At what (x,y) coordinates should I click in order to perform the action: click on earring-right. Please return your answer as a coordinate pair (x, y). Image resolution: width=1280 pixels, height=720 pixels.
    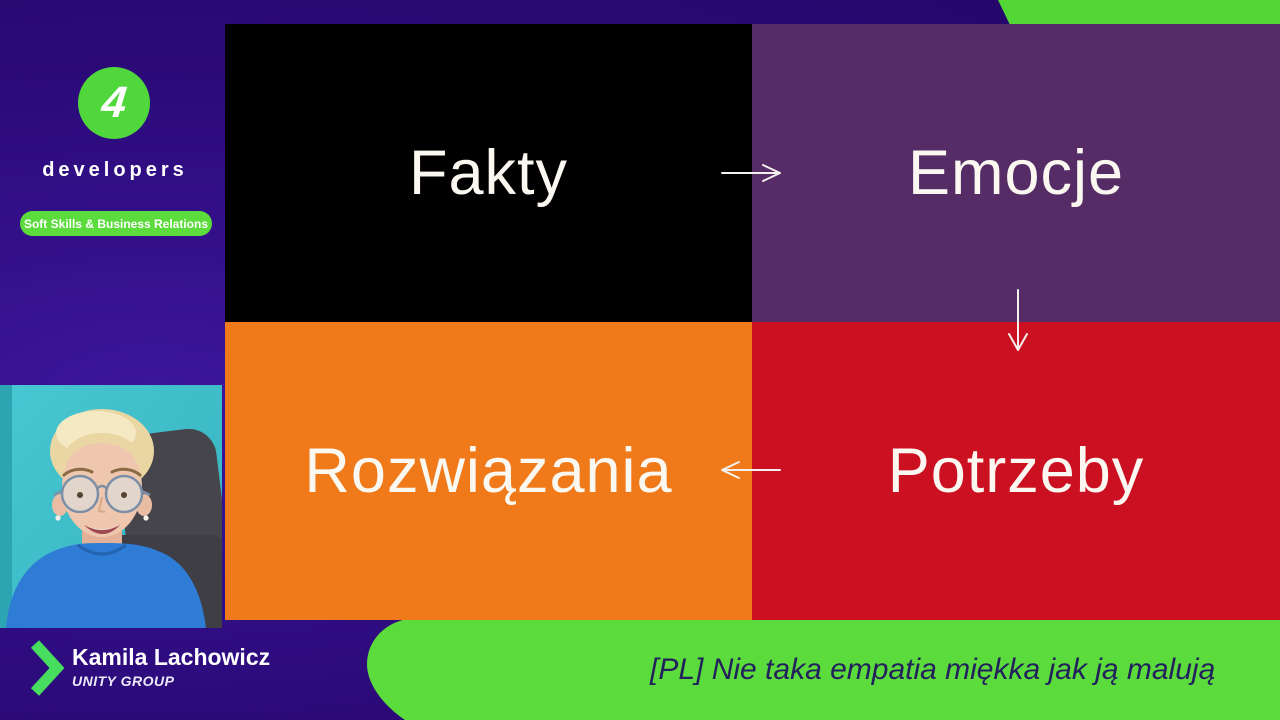
    Looking at the image, I should click on (146, 518).